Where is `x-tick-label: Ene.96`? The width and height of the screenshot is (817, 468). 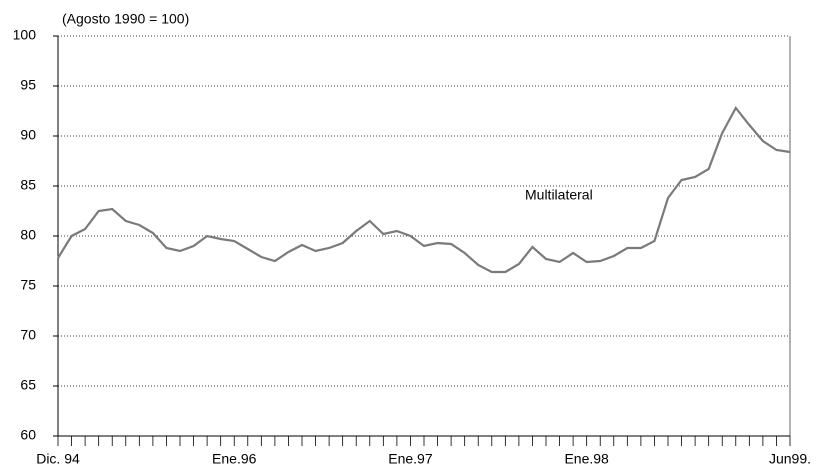
x-tick-label: Ene.96 is located at coordinates (234, 459).